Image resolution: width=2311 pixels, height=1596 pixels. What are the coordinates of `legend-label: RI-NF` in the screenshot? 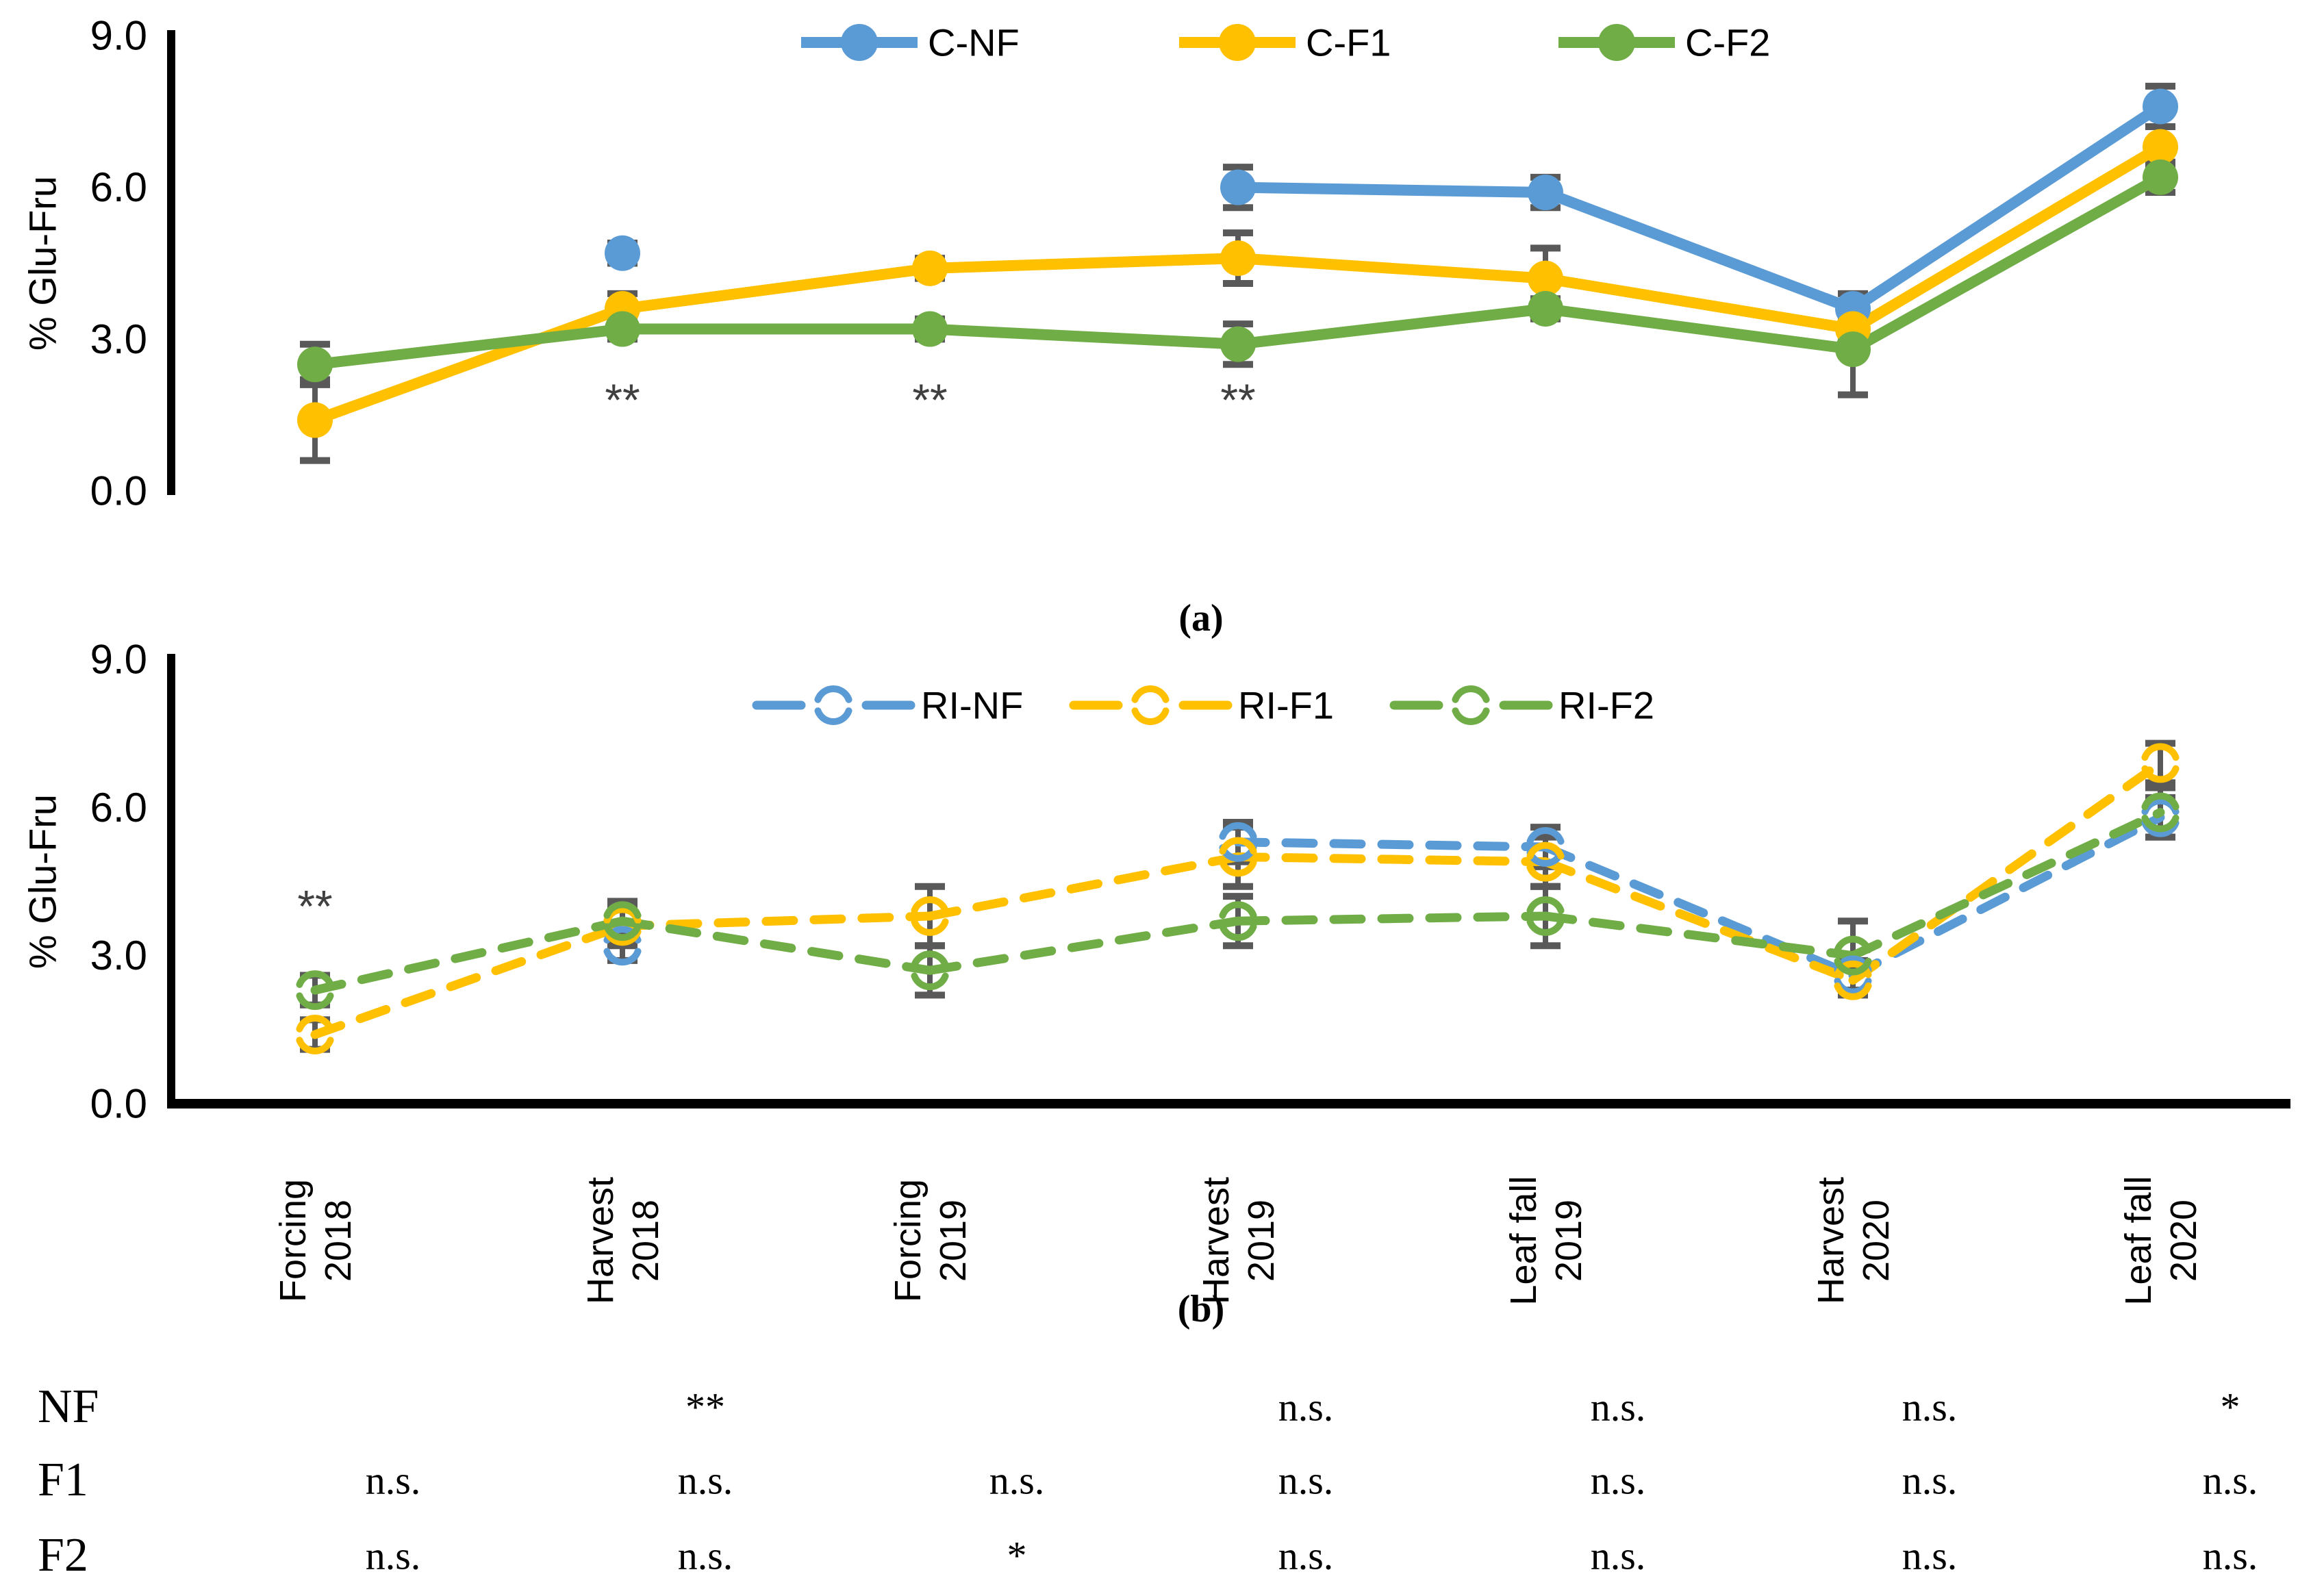 It's located at (972, 705).